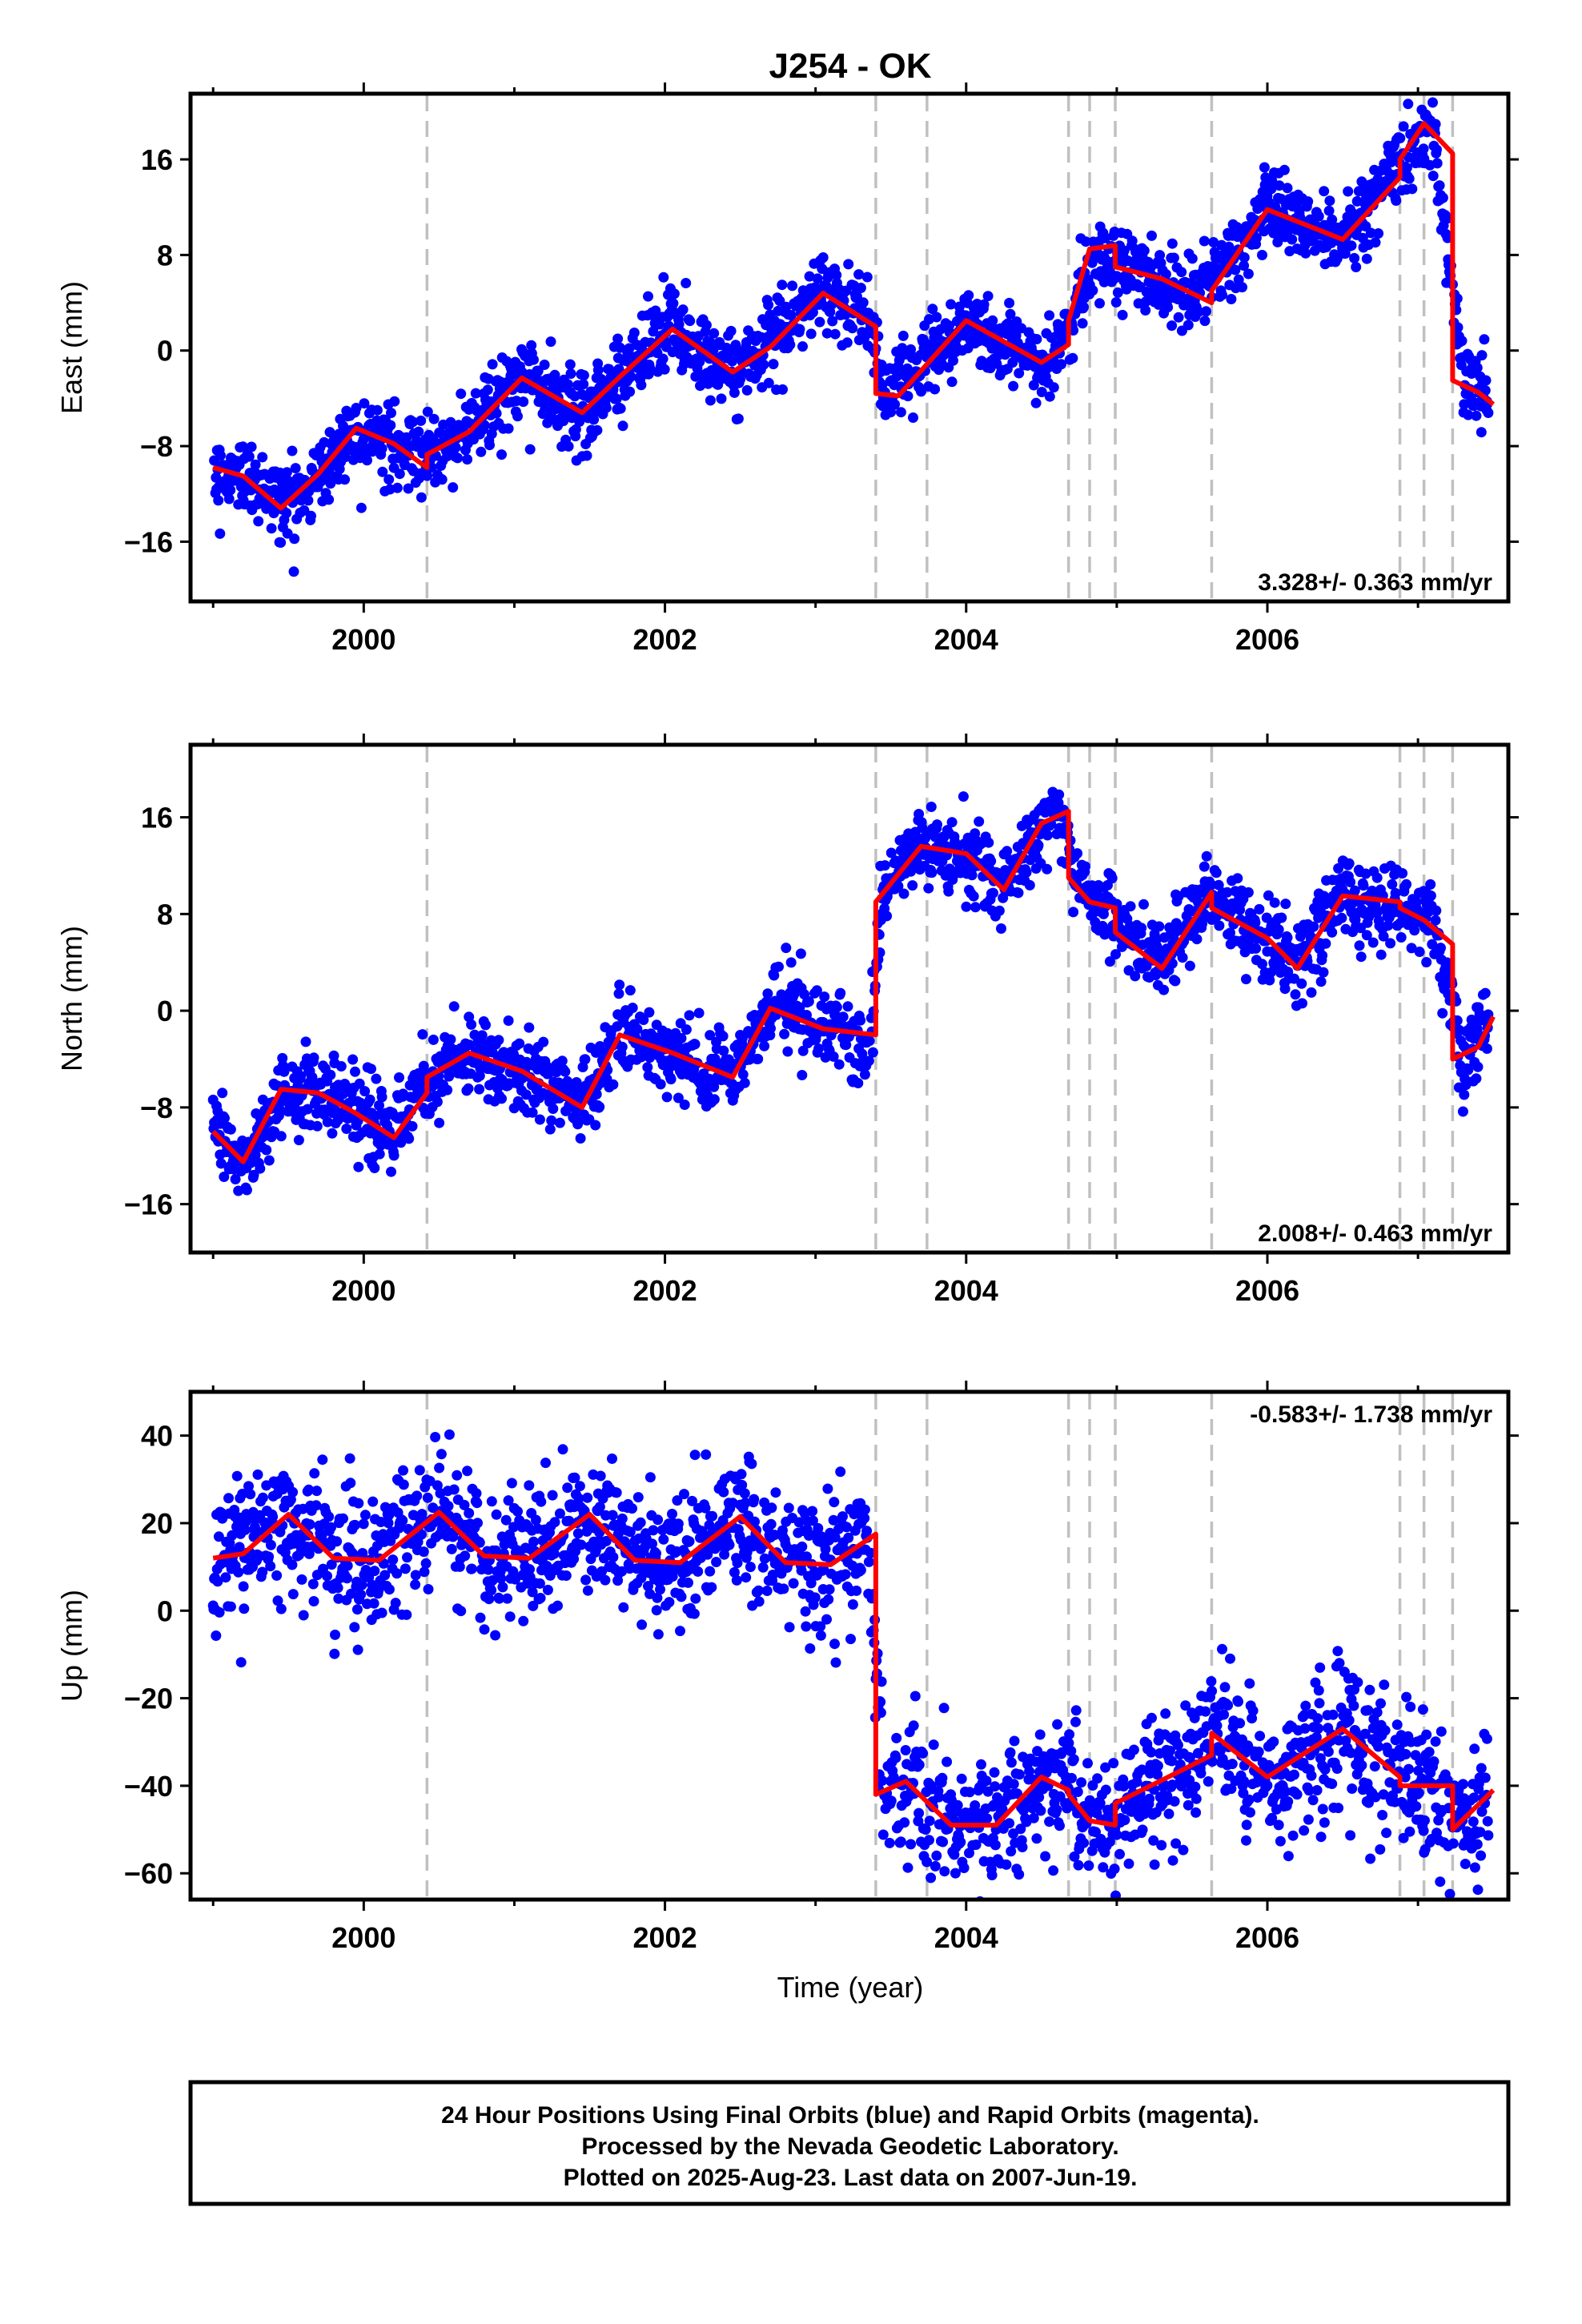  What do you see at coordinates (940, 999) in the screenshot?
I see `north-break-lines` at bounding box center [940, 999].